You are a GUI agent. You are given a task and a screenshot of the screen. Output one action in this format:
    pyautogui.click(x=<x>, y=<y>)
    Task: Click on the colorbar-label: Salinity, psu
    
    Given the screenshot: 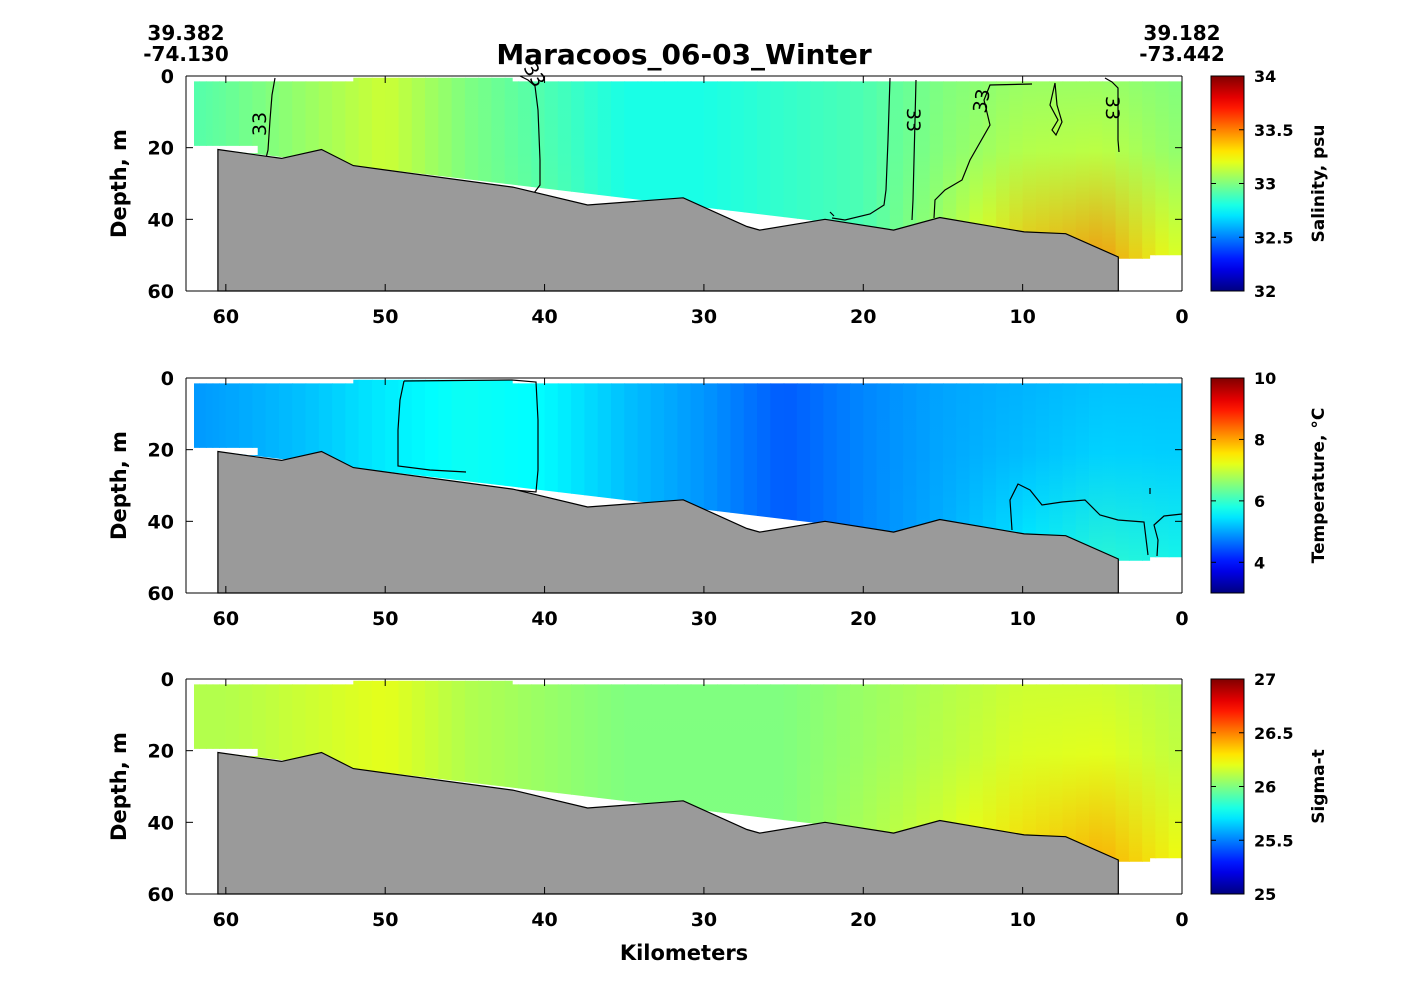 What is the action you would take?
    pyautogui.click(x=1319, y=184)
    